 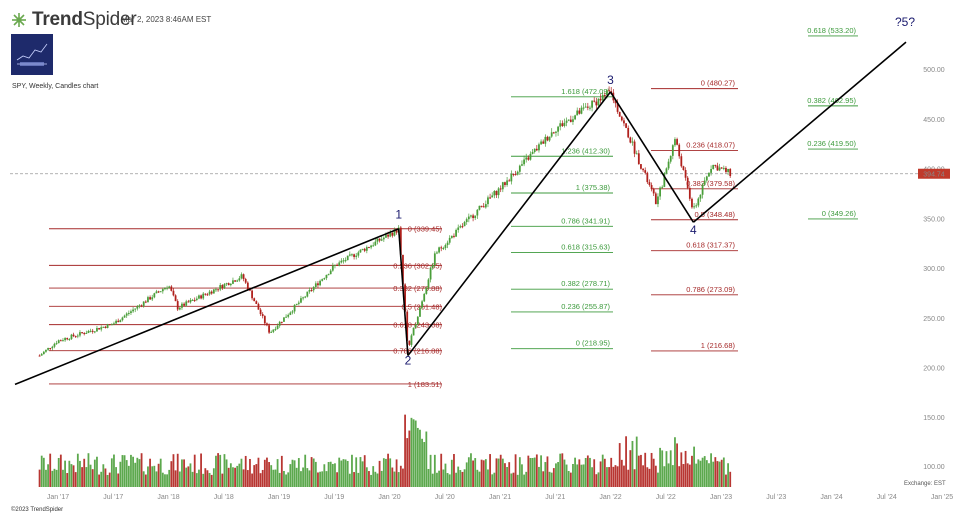 What do you see at coordinates (831, 100) in the screenshot?
I see `fib-level-label: 0.382 (462.95)` at bounding box center [831, 100].